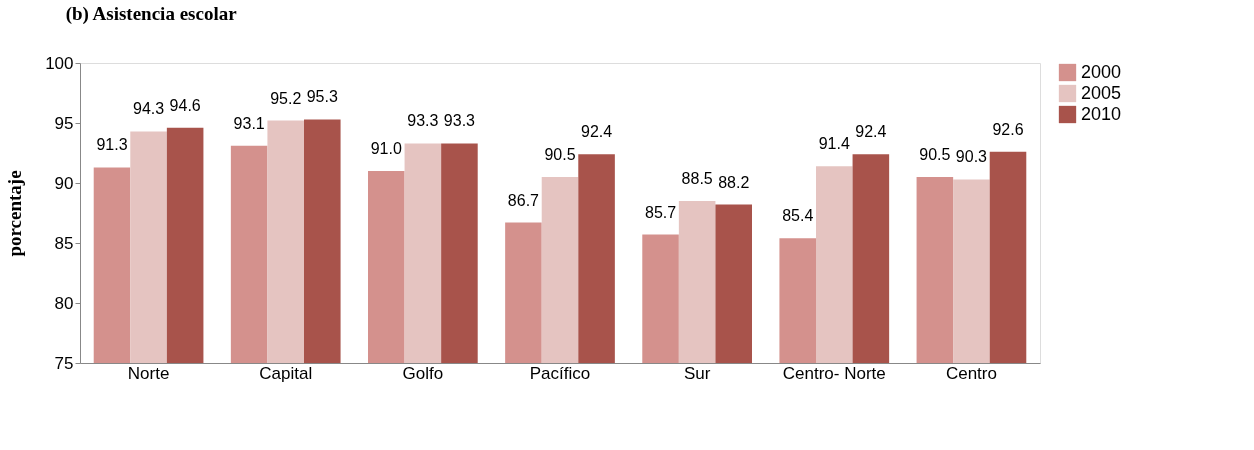 Image resolution: width=1254 pixels, height=450 pixels. What do you see at coordinates (423, 373) in the screenshot?
I see `x-tick-label: Golfo` at bounding box center [423, 373].